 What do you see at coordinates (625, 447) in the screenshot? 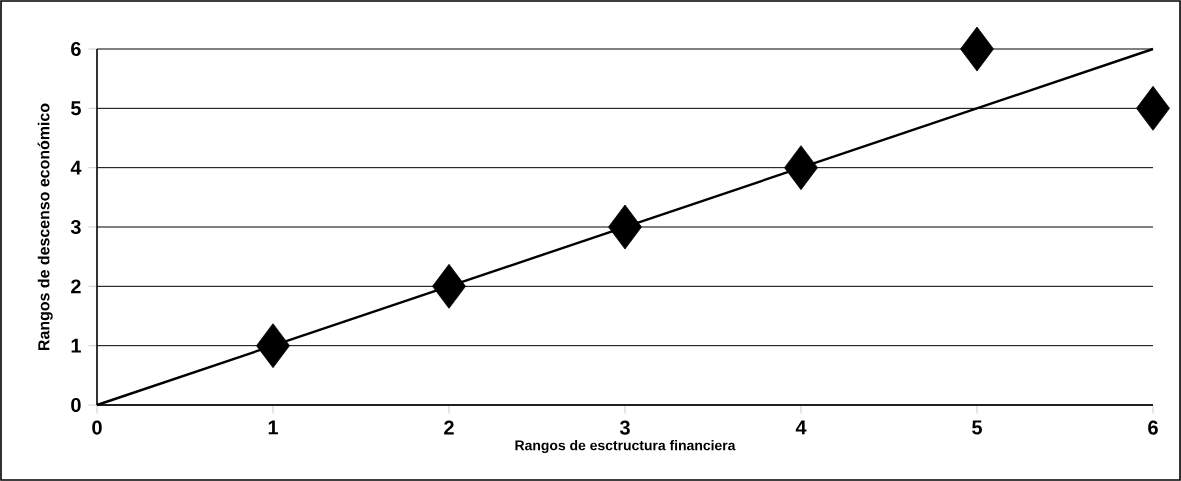
I see `x-axis-title: Rangos de esctructura financiera` at bounding box center [625, 447].